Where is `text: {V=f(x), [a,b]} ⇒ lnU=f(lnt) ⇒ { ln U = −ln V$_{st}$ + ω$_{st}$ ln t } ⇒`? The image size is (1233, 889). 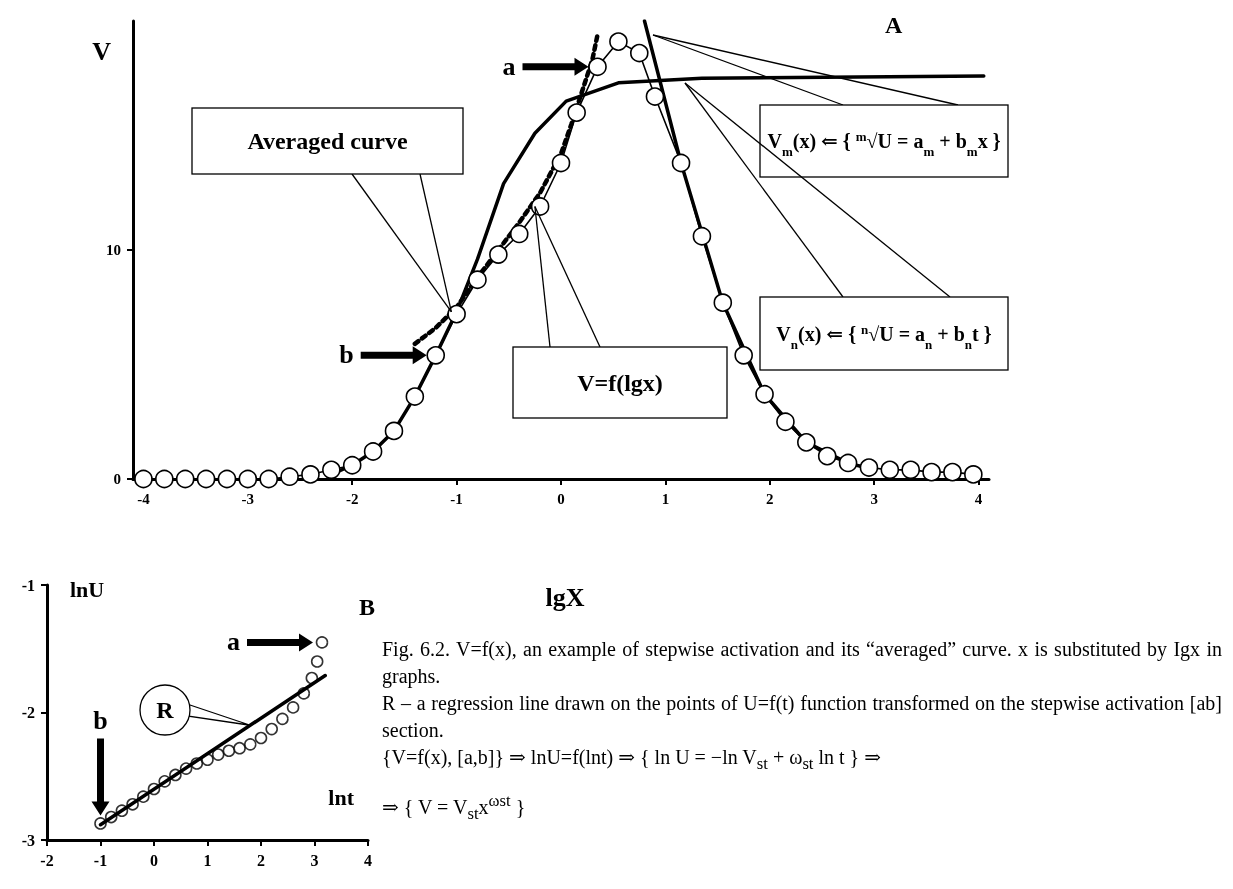 text: {V=f(x), [a,b]} ⇒ lnU=f(lnt) ⇒ { ln U = −ln V$_{st}$ + ω$_{st}$ ln t } ⇒ is located at coordinates (632, 760).